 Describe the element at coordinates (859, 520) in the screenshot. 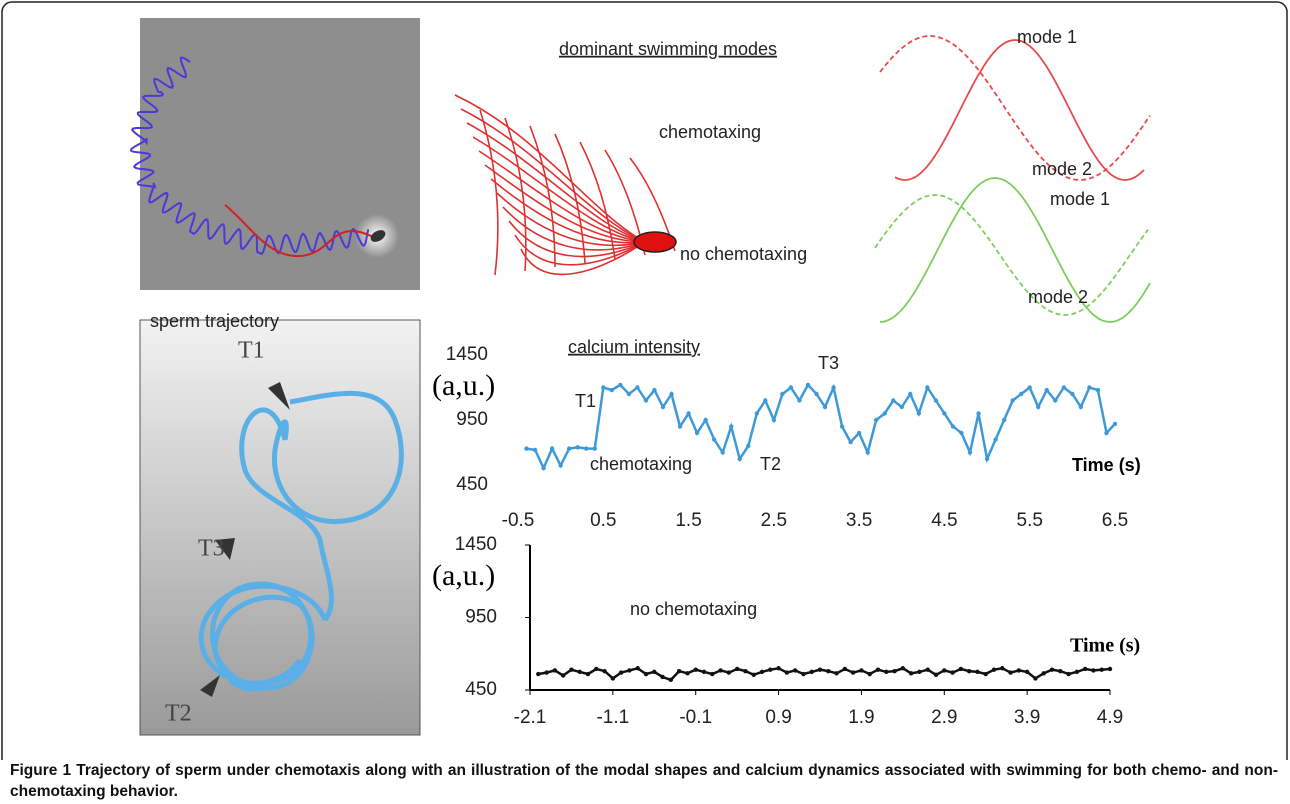

I see `x-tick-label: 3.5` at that location.